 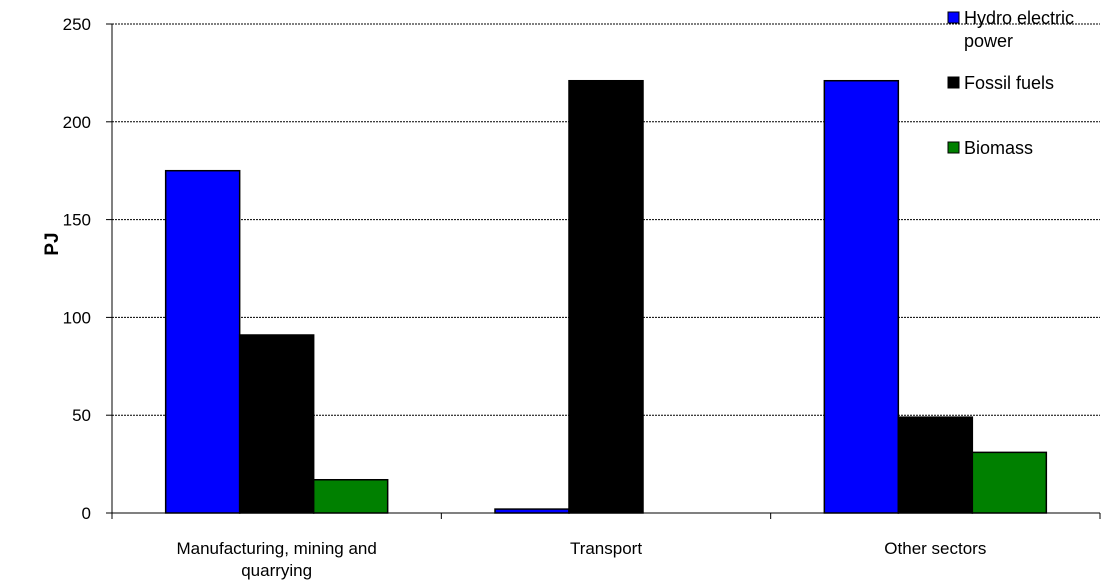 I want to click on legend-label: Biomass, so click(x=998, y=148).